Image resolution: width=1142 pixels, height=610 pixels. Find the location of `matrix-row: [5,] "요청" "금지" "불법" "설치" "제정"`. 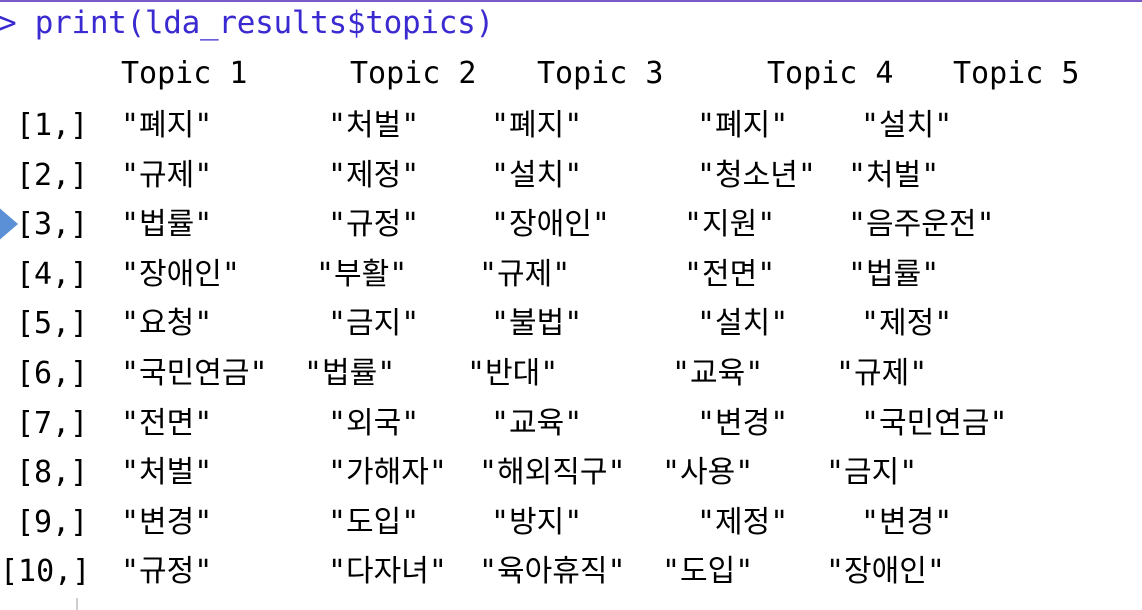

matrix-row: [5,] "요청" "금지" "불법" "설치" "제정" is located at coordinates (571, 324).